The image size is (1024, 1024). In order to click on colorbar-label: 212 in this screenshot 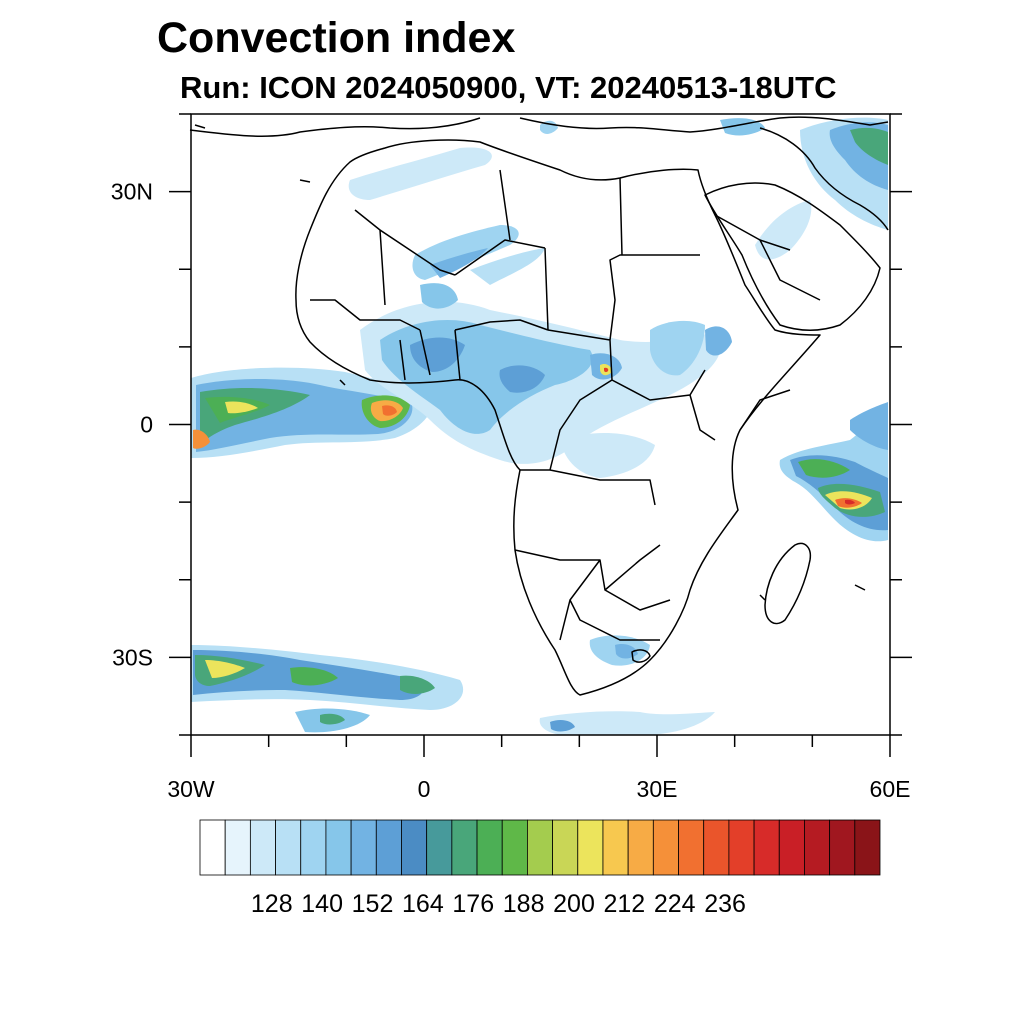, I will do `click(625, 904)`.